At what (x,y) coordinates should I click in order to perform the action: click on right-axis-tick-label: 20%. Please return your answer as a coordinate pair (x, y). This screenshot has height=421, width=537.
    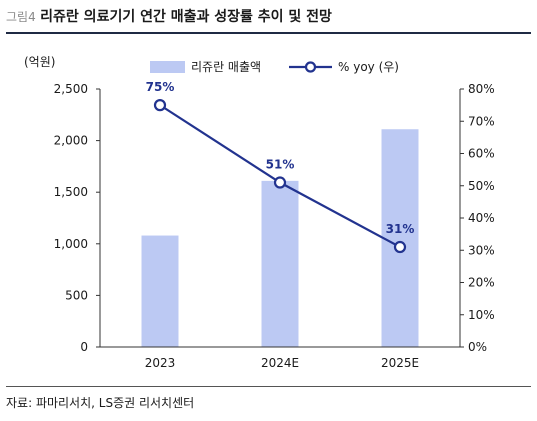
    Looking at the image, I should click on (481, 283).